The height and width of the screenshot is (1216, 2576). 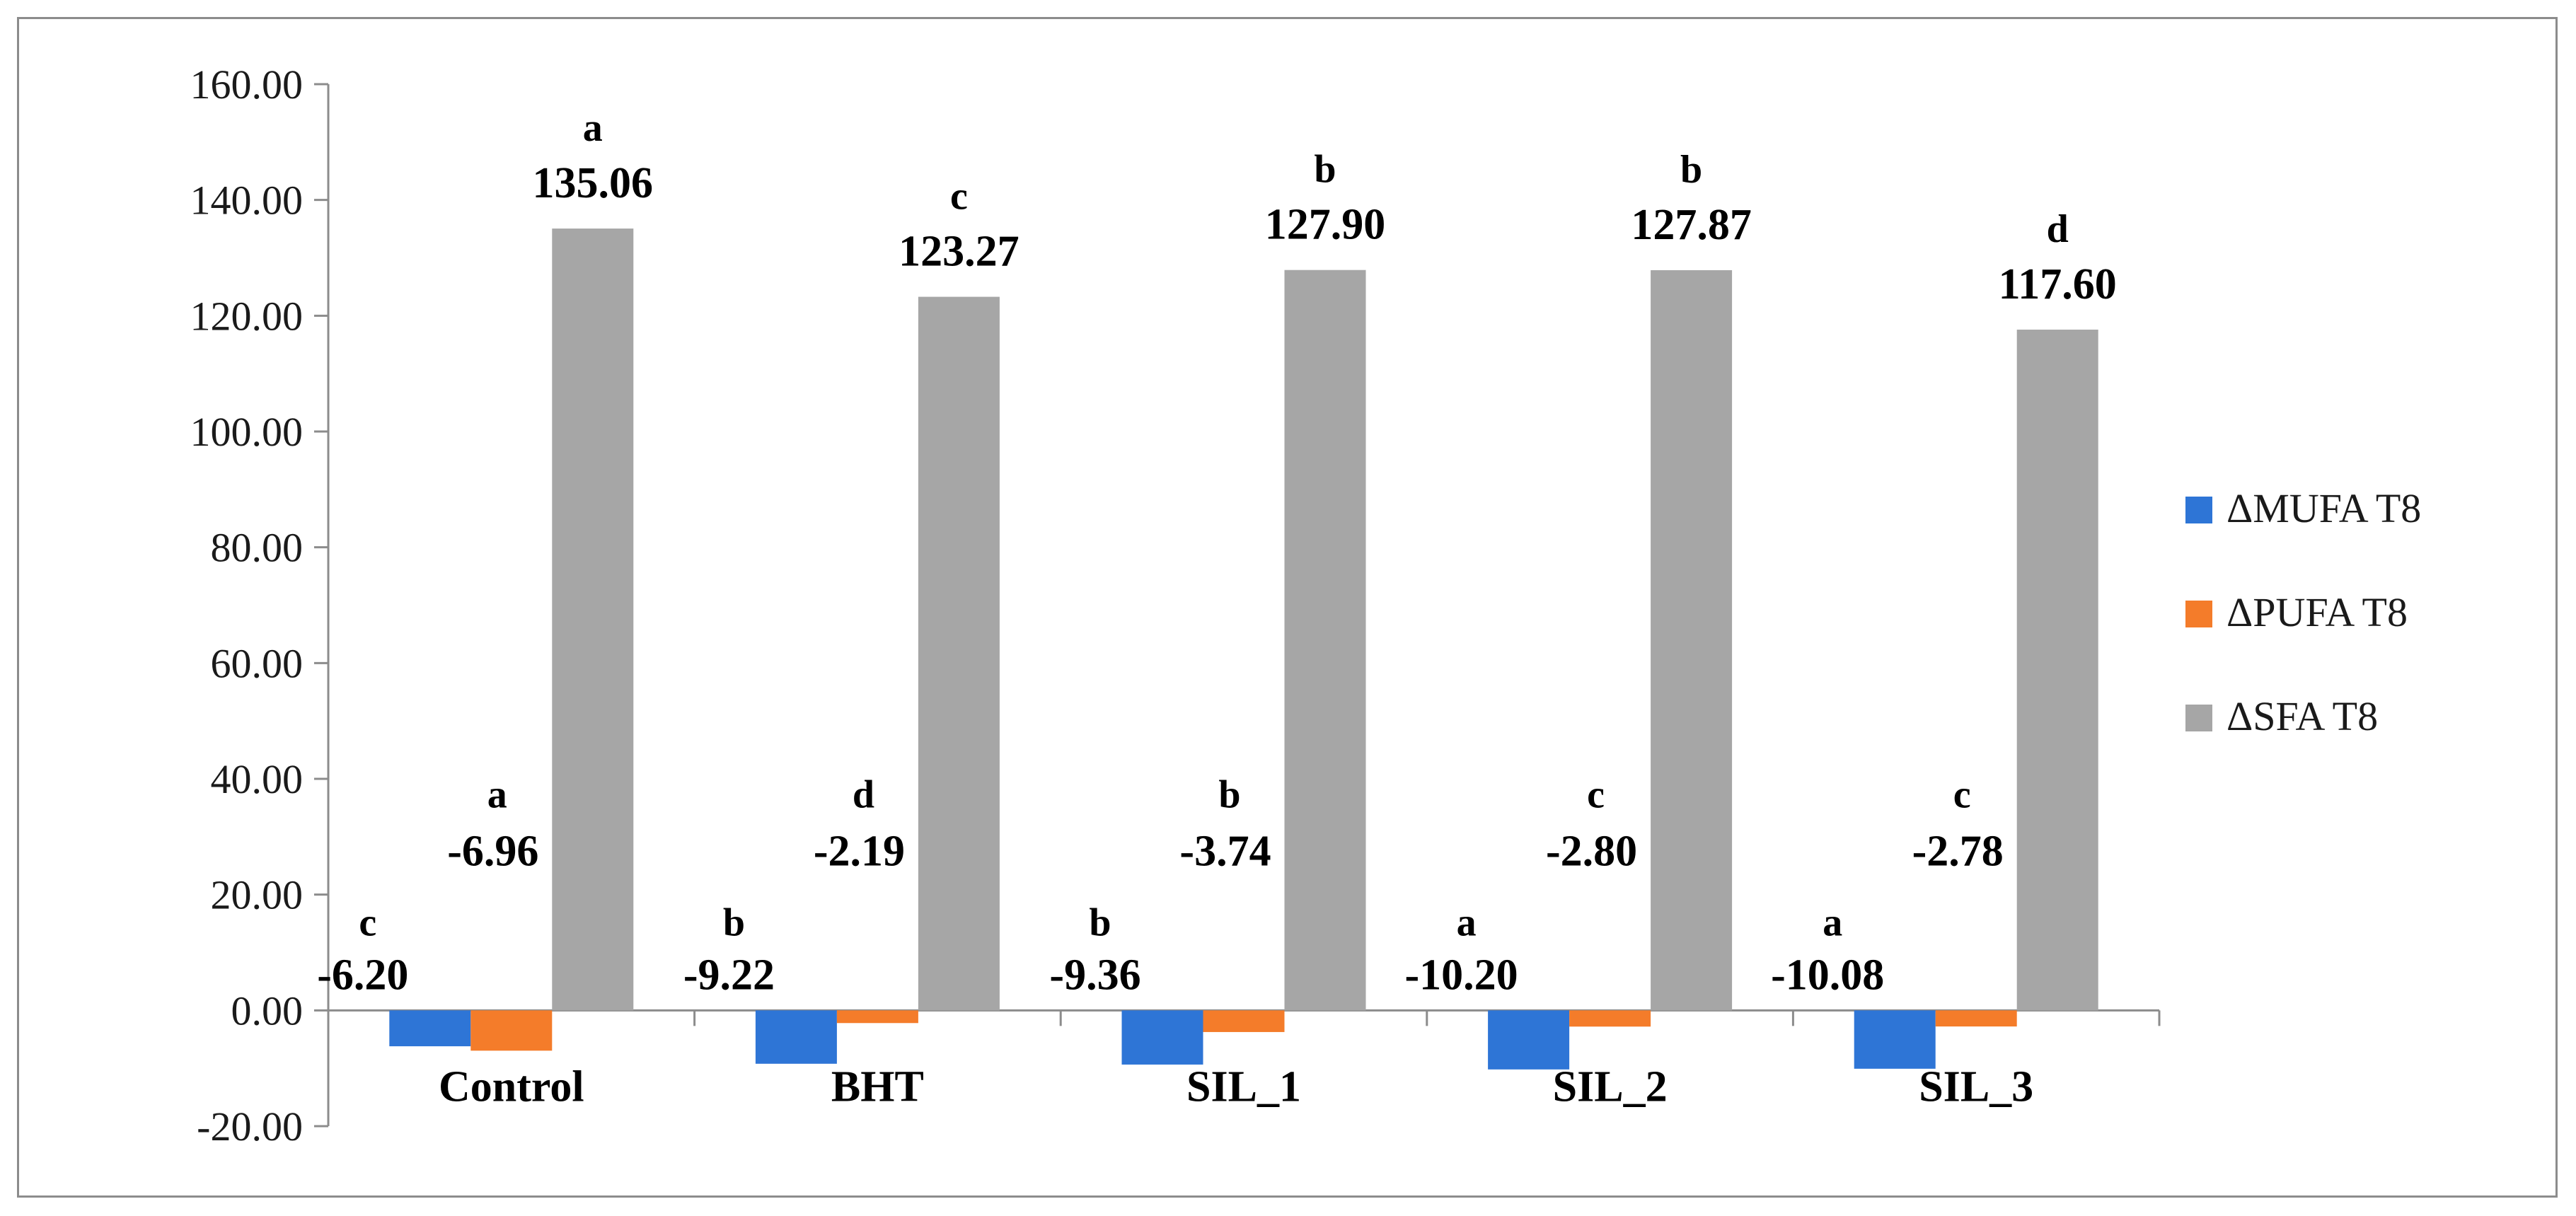 What do you see at coordinates (1610, 1086) in the screenshot?
I see `x-tick-label: SIL_2` at bounding box center [1610, 1086].